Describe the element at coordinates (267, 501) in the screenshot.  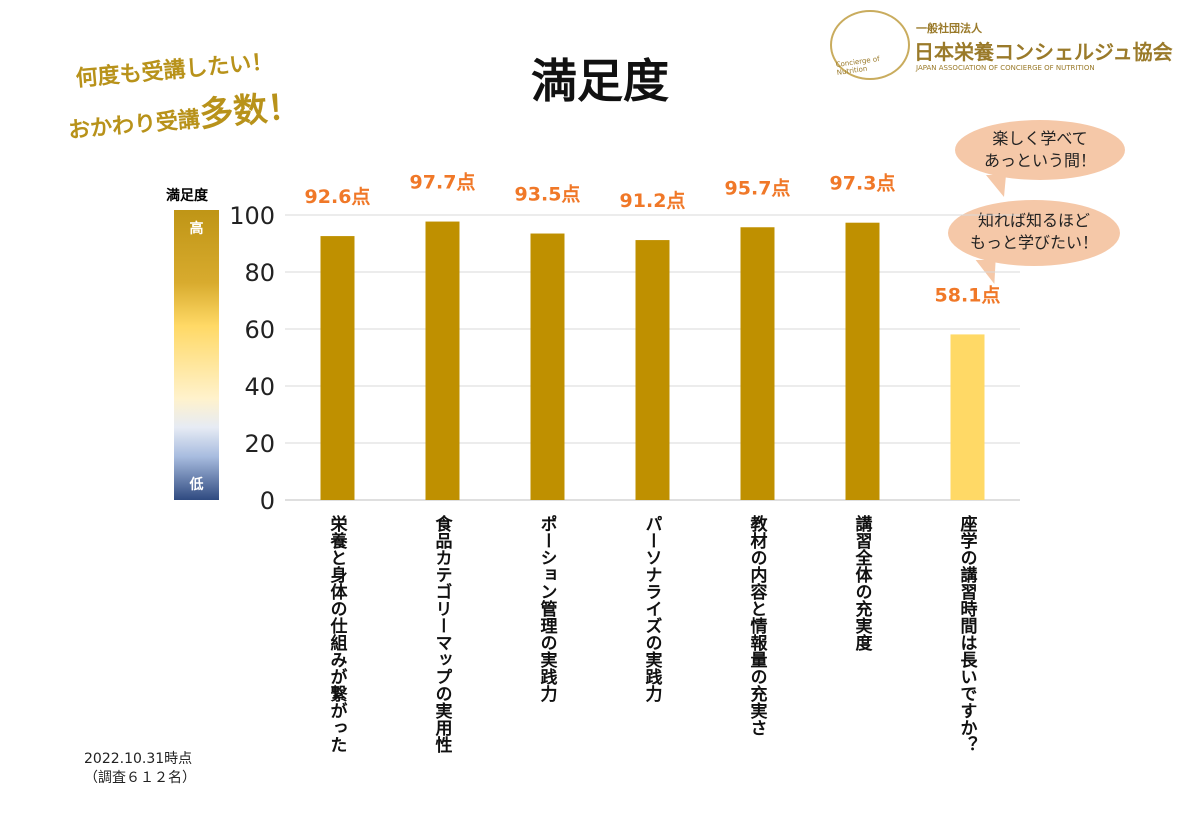
I see `y-tick-label: 0` at that location.